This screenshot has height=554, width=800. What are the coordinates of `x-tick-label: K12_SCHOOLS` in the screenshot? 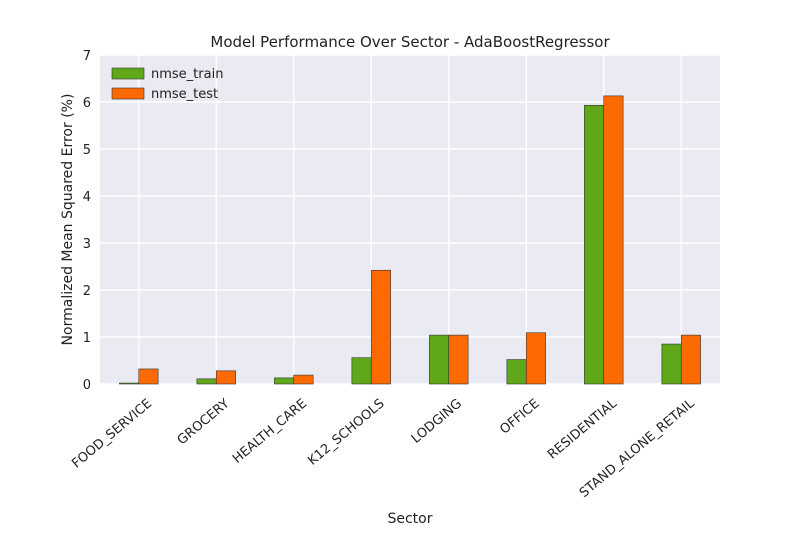 It's located at (346, 432).